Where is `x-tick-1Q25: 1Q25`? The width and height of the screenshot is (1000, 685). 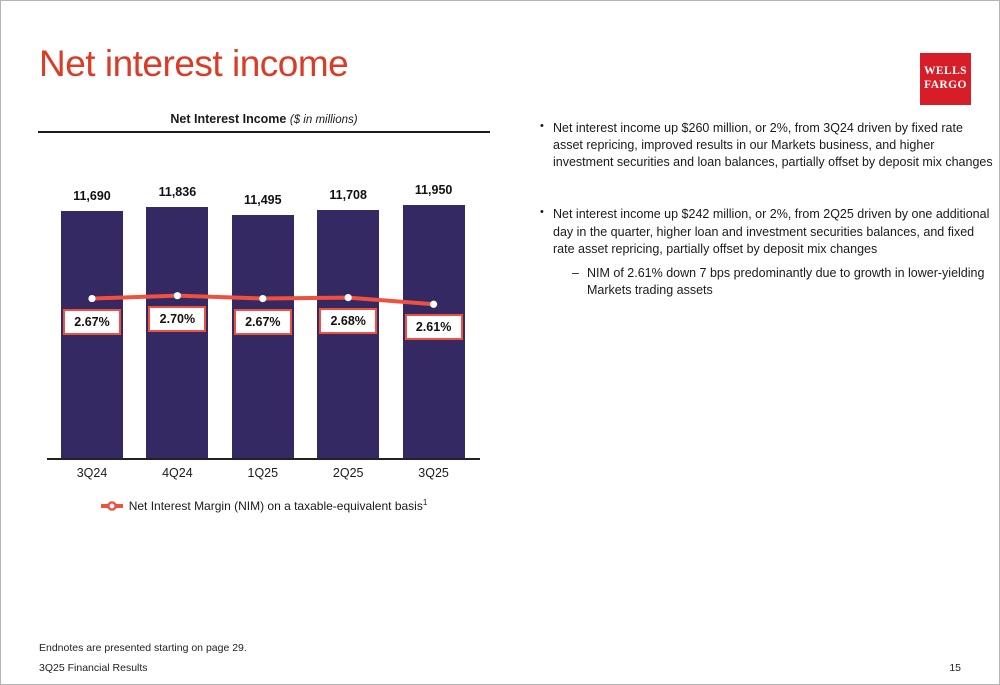 x-tick-1Q25: 1Q25 is located at coordinates (263, 473).